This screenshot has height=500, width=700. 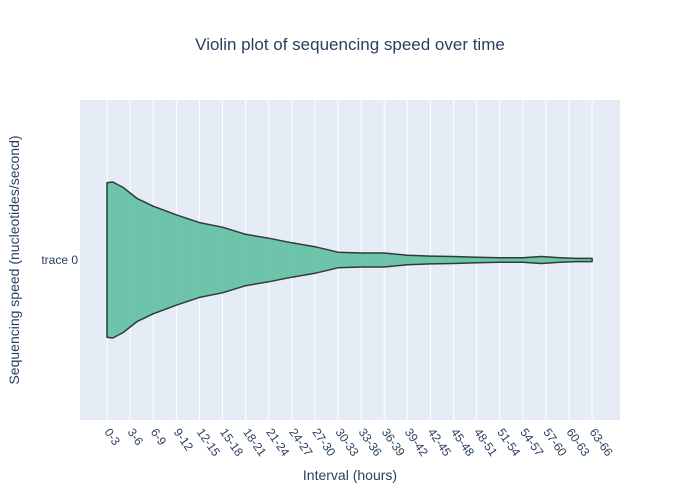 What do you see at coordinates (113, 437) in the screenshot?
I see `x-tick-label: 0-3` at bounding box center [113, 437].